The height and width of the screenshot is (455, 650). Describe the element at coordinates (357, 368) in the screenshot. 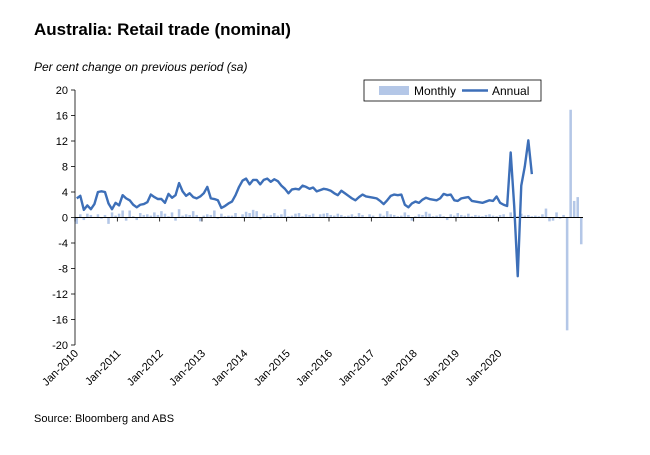

I see `x-tick-label: Jan-2017` at that location.